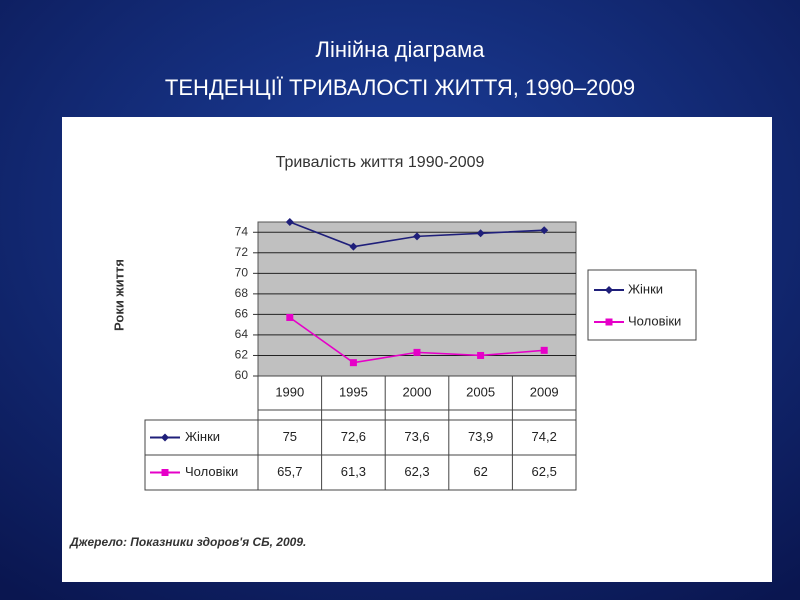  I want to click on table-row-label: Чоловіки, so click(211, 471).